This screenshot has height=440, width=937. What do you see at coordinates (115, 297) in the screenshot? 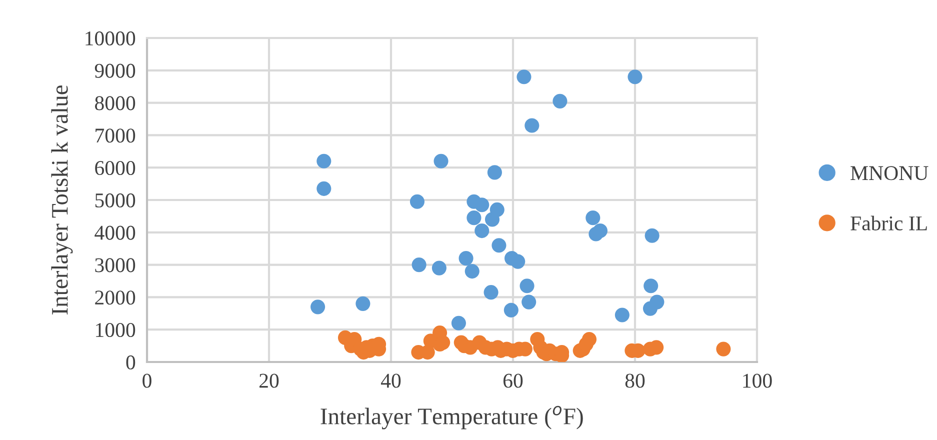
I see `y-tick-label: 2000` at bounding box center [115, 297].